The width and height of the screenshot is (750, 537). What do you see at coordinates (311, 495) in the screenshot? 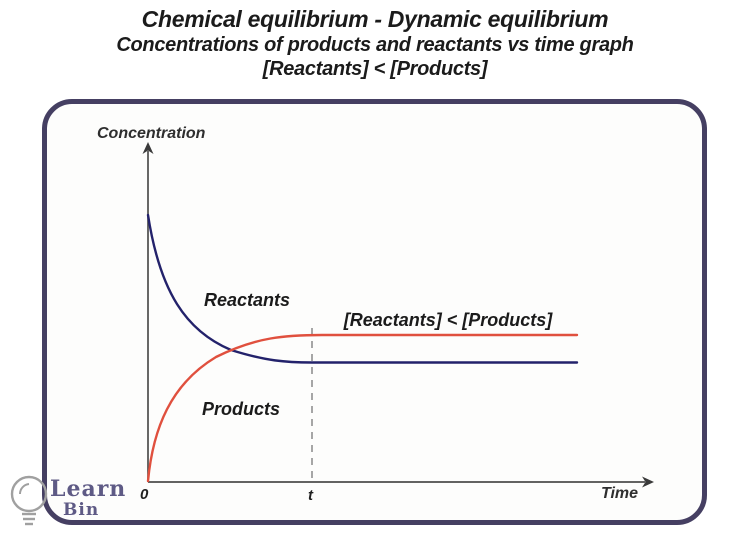
I see `time-t-tick-label: t` at bounding box center [311, 495].